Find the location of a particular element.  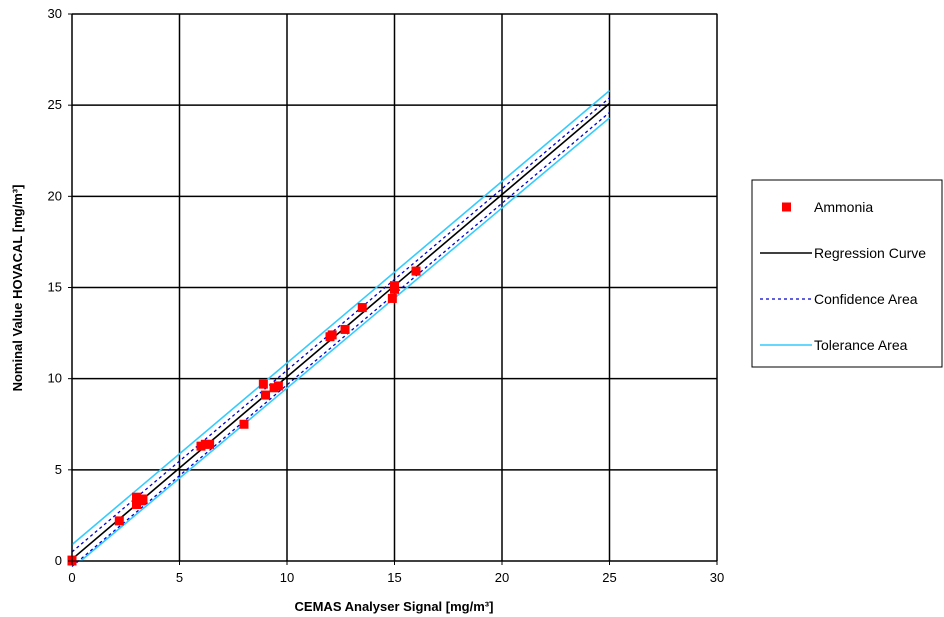

y-axis-ticks: 0 5 10 15 20 25 30 is located at coordinates (60, 287).